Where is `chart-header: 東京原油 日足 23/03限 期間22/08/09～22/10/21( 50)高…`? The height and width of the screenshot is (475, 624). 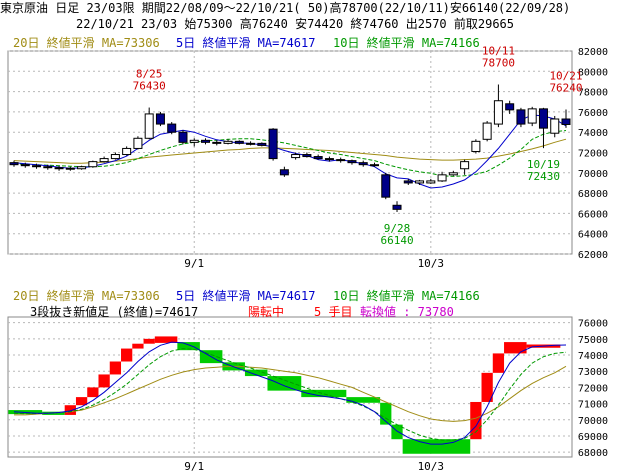
chart-header: 東京原油 日足 23/03限 期間22/08/09～22/10/21( 50)高… is located at coordinates (312, 17).